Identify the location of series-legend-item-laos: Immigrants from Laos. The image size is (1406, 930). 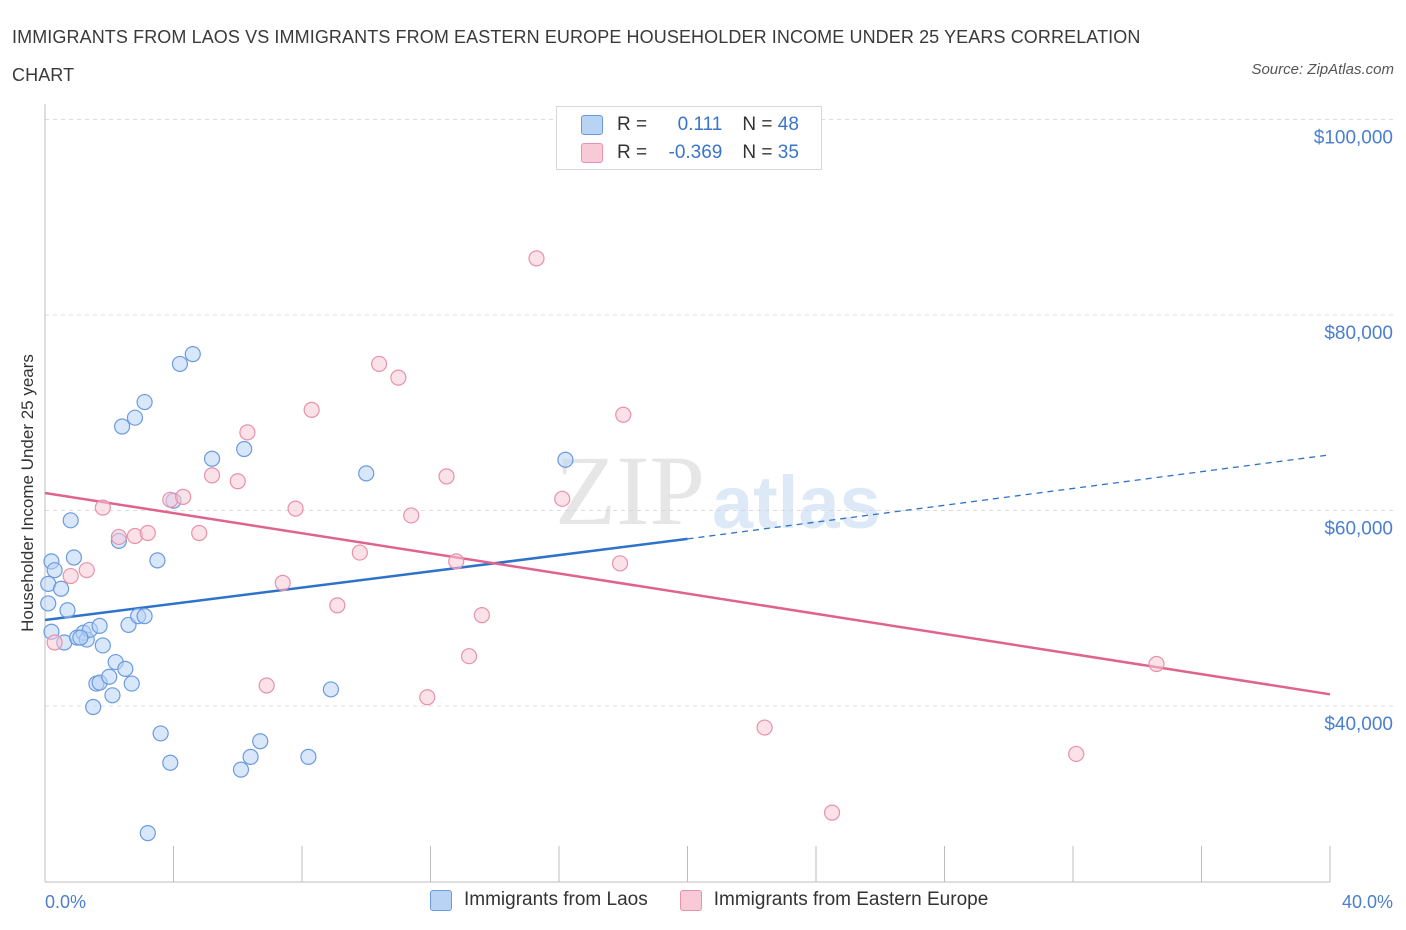
(539, 900).